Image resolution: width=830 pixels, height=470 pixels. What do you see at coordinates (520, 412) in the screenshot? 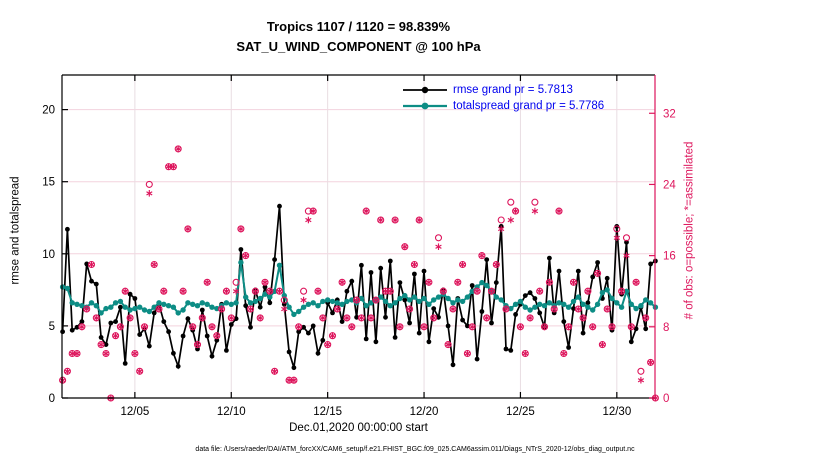
I see `x-tick-label: 12/25` at bounding box center [520, 412].